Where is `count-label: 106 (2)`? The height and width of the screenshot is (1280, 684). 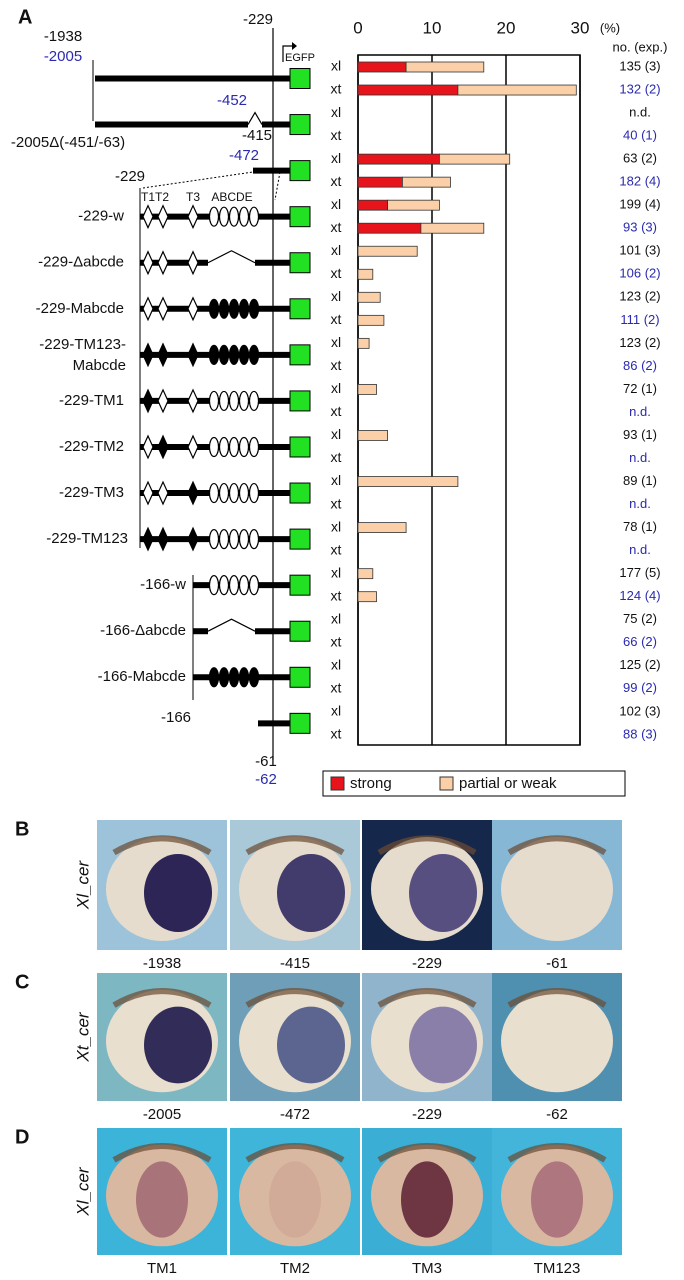
count-label: 106 (2) is located at coordinates (639, 273).